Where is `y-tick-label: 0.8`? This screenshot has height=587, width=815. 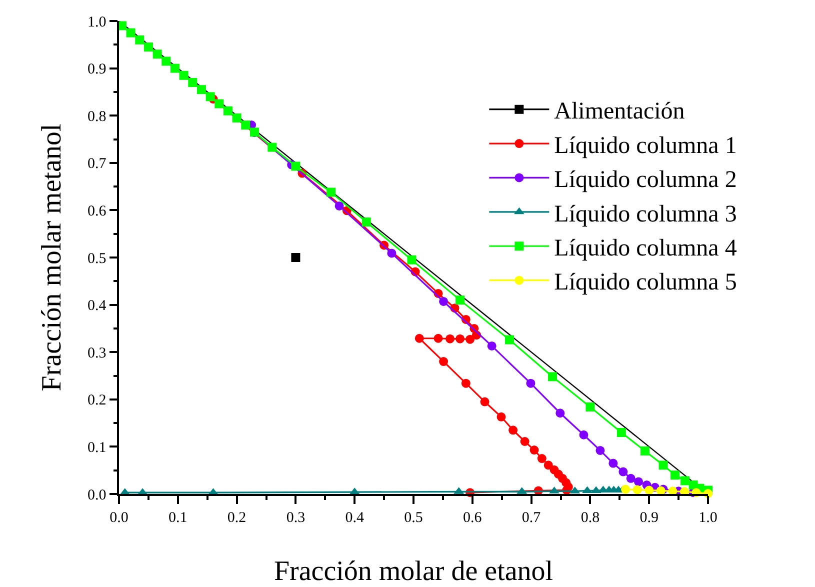
y-tick-label: 0.8 is located at coordinates (97, 116).